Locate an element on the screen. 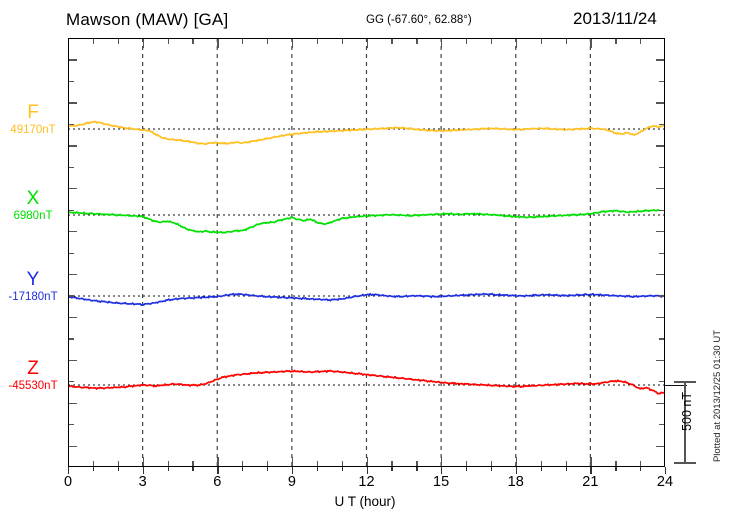  plotted-timestamp: Plotted at 2013/12/25 01:30 UT is located at coordinates (717, 396).